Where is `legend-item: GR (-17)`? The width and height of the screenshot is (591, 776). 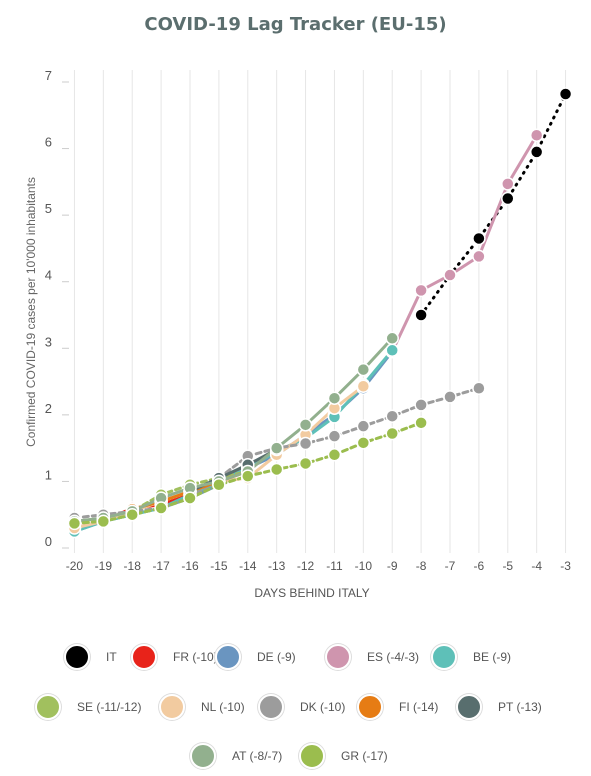 legend-item: GR (-17) is located at coordinates (343, 756).